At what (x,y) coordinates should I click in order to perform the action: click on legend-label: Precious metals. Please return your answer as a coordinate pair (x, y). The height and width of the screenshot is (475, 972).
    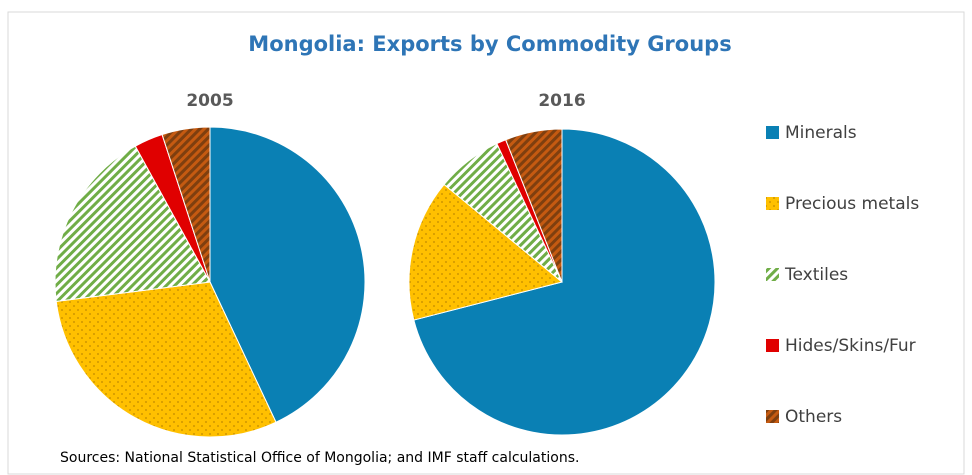
    Looking at the image, I should click on (852, 204).